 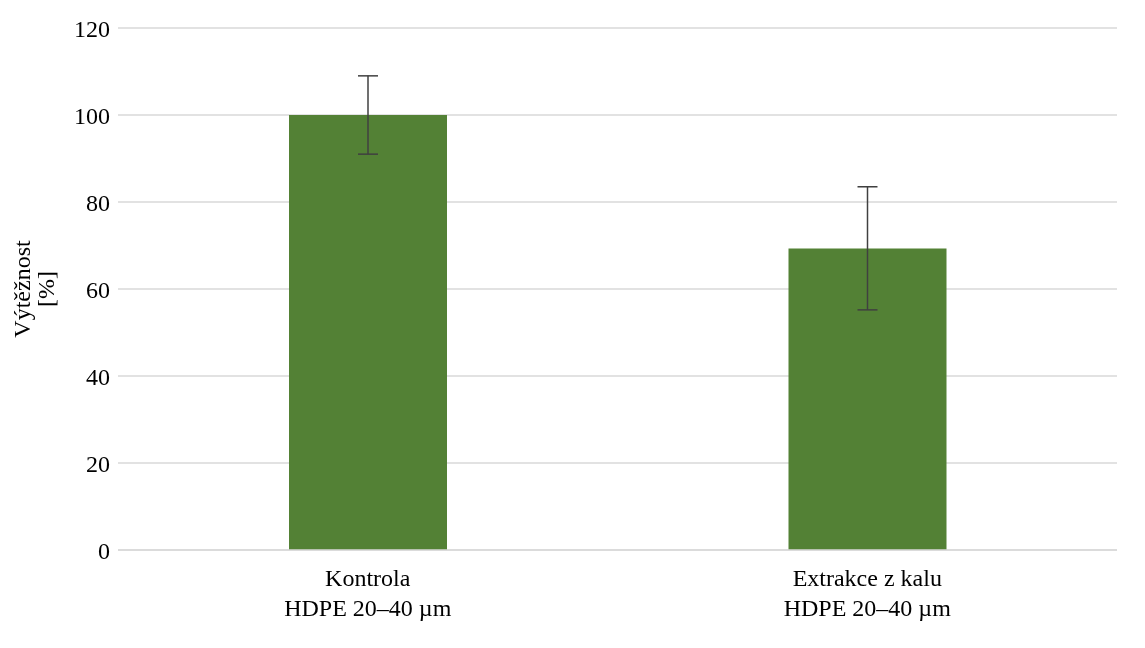 I want to click on y-tick-label: 40, so click(x=98, y=376).